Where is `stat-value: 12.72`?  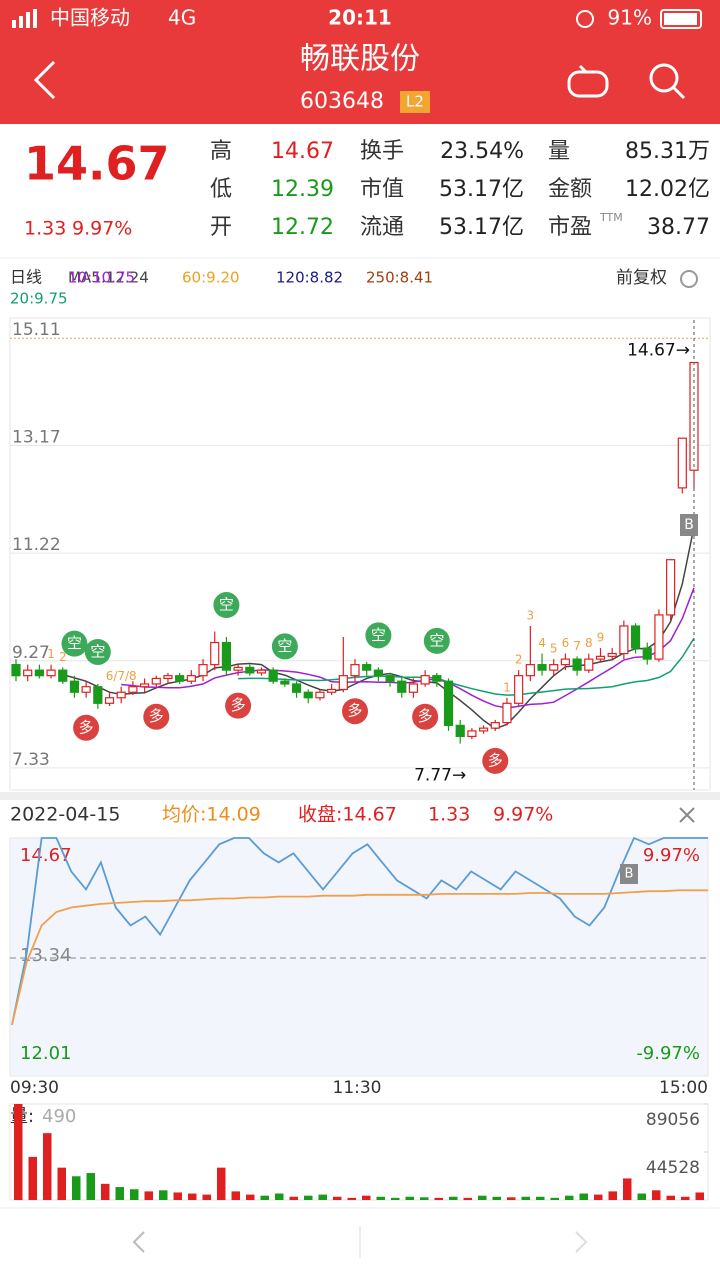 stat-value: 12.72 is located at coordinates (302, 227).